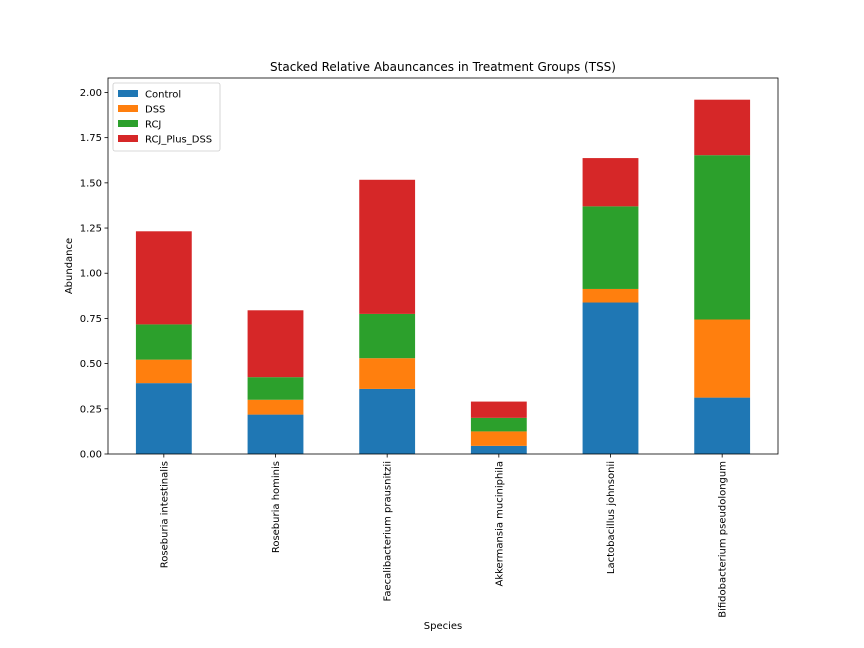 This screenshot has height=648, width=864. I want to click on y-axis: 0.00 0.25 0.50 0.75 1.00 1.25 1.50 1.75 2.00, so click(94, 274).